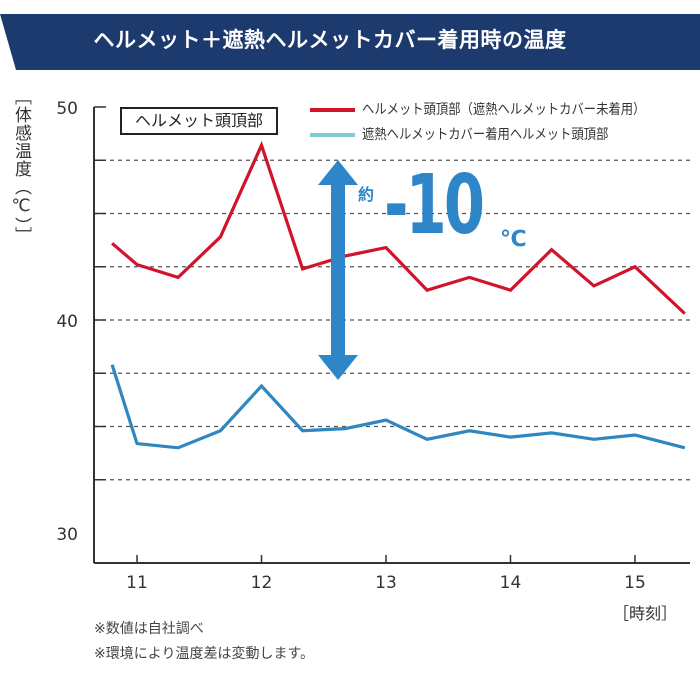  I want to click on x-tick-label: 11, so click(137, 583).